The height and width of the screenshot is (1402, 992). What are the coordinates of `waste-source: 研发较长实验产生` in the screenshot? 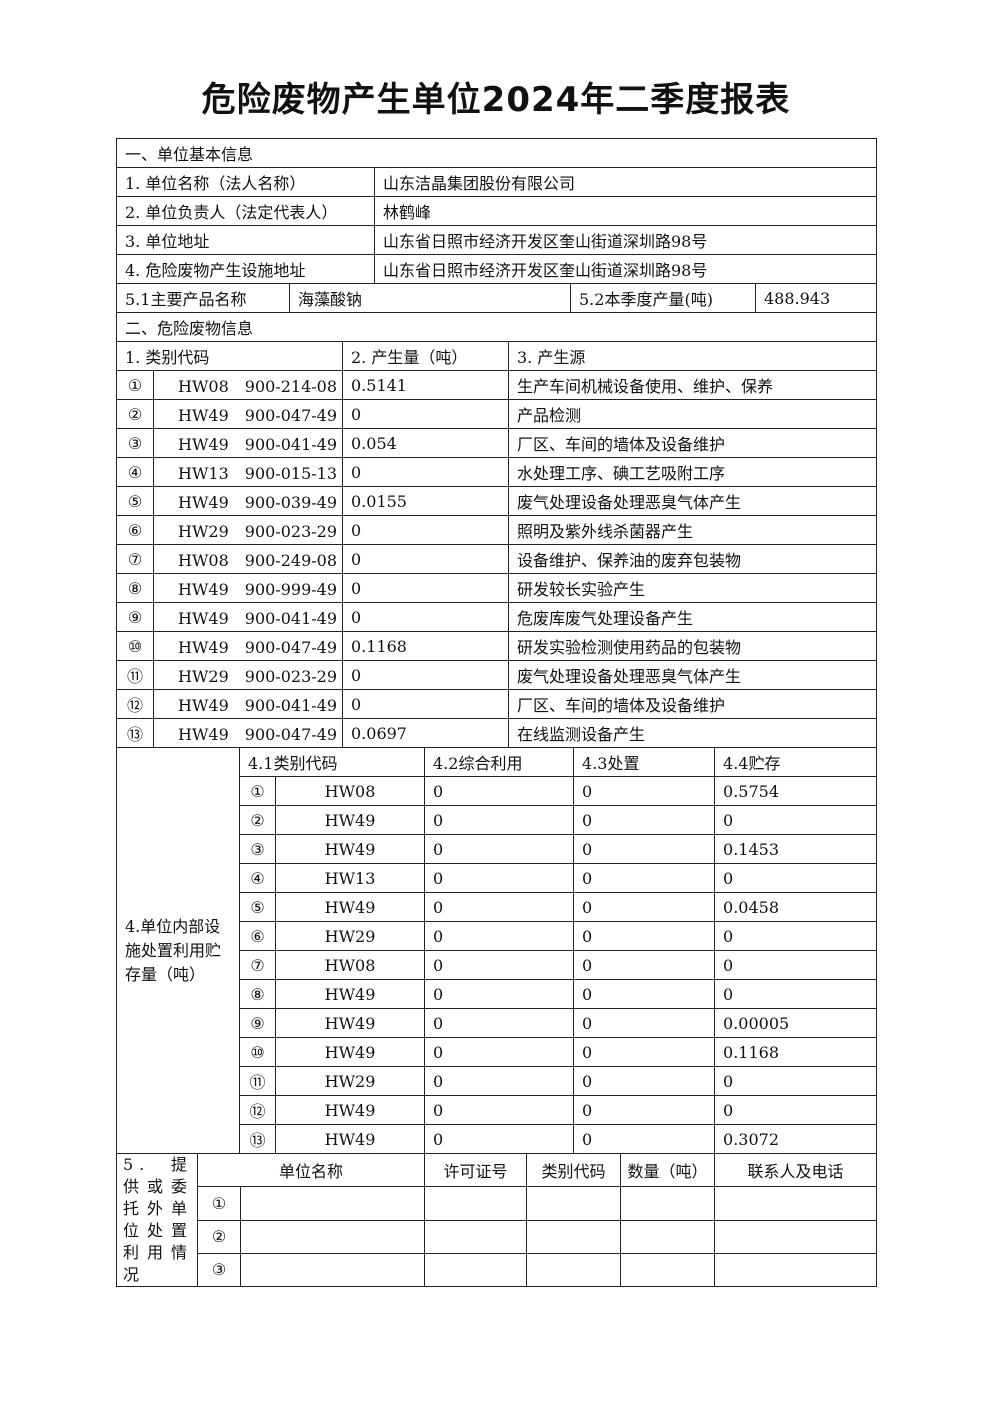 It's located at (692, 588).